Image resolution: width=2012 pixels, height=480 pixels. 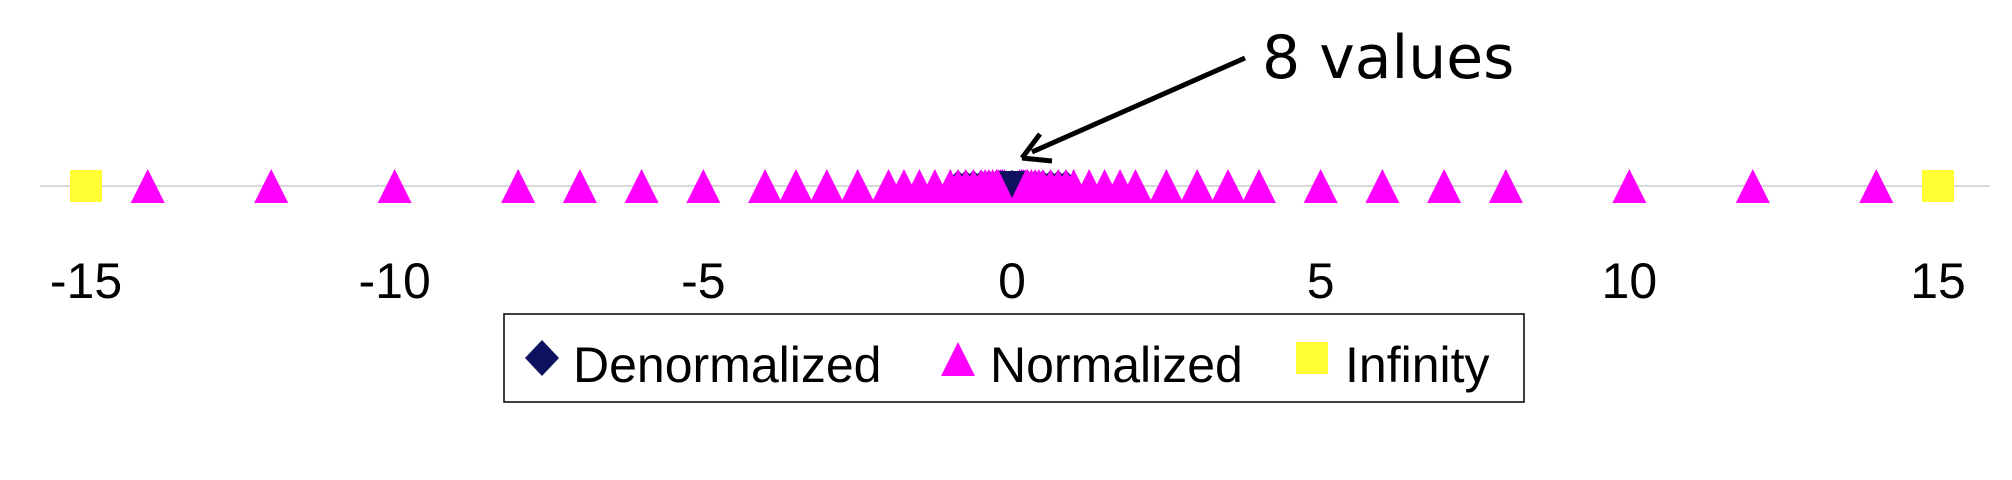 What do you see at coordinates (542, 358) in the screenshot?
I see `legend-diamond-icon` at bounding box center [542, 358].